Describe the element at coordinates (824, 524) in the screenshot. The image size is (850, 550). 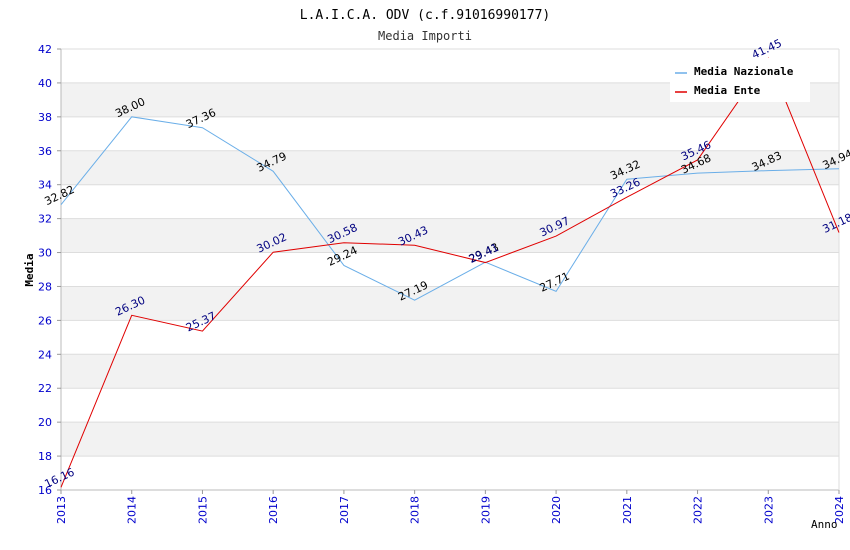
I see `x-axis-label: Anno` at that location.